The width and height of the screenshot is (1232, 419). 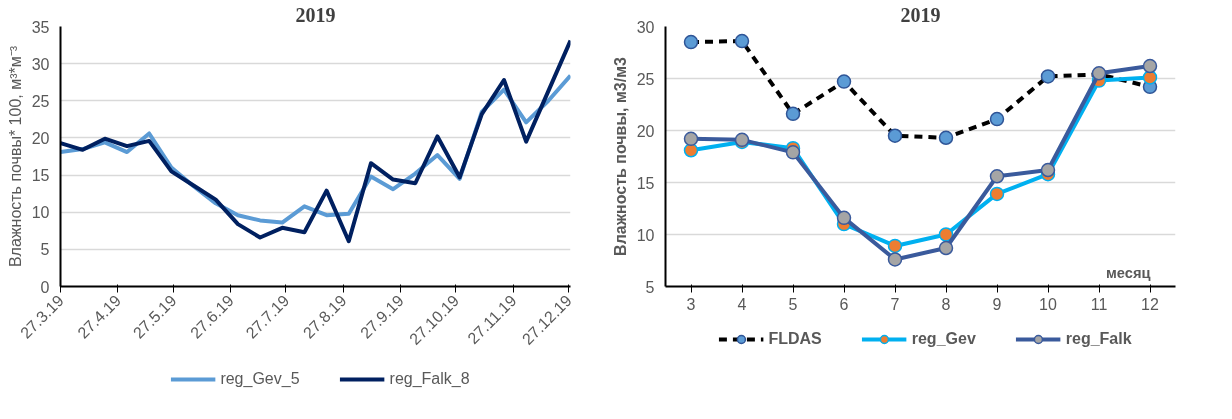 I want to click on x-axis-title: месяц, so click(x=1128, y=272).